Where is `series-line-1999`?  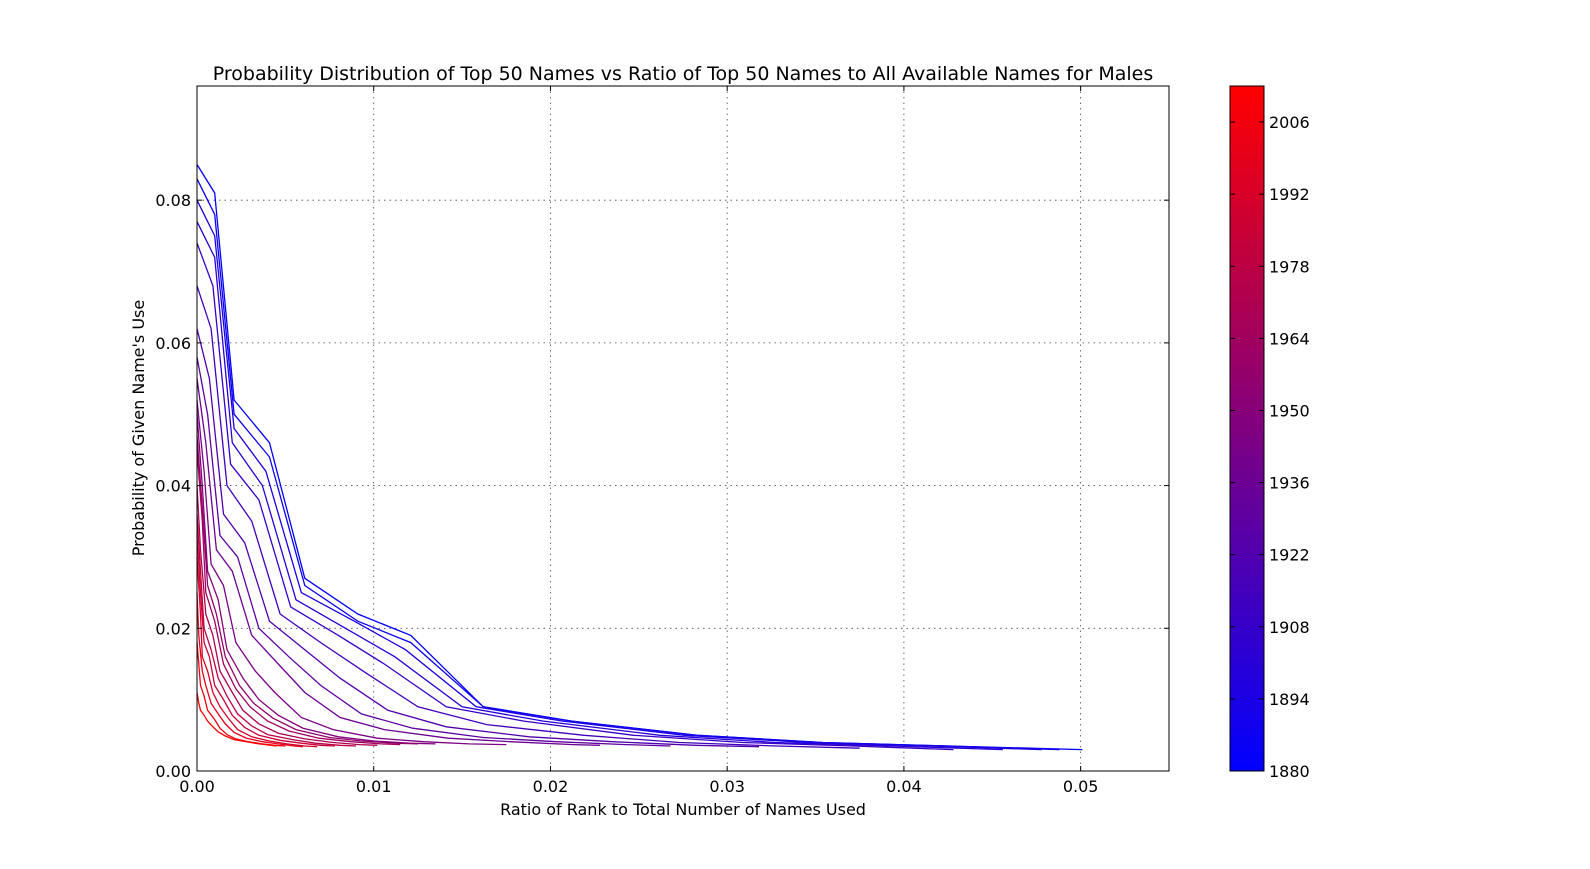
series-line-1999 is located at coordinates (250, 670).